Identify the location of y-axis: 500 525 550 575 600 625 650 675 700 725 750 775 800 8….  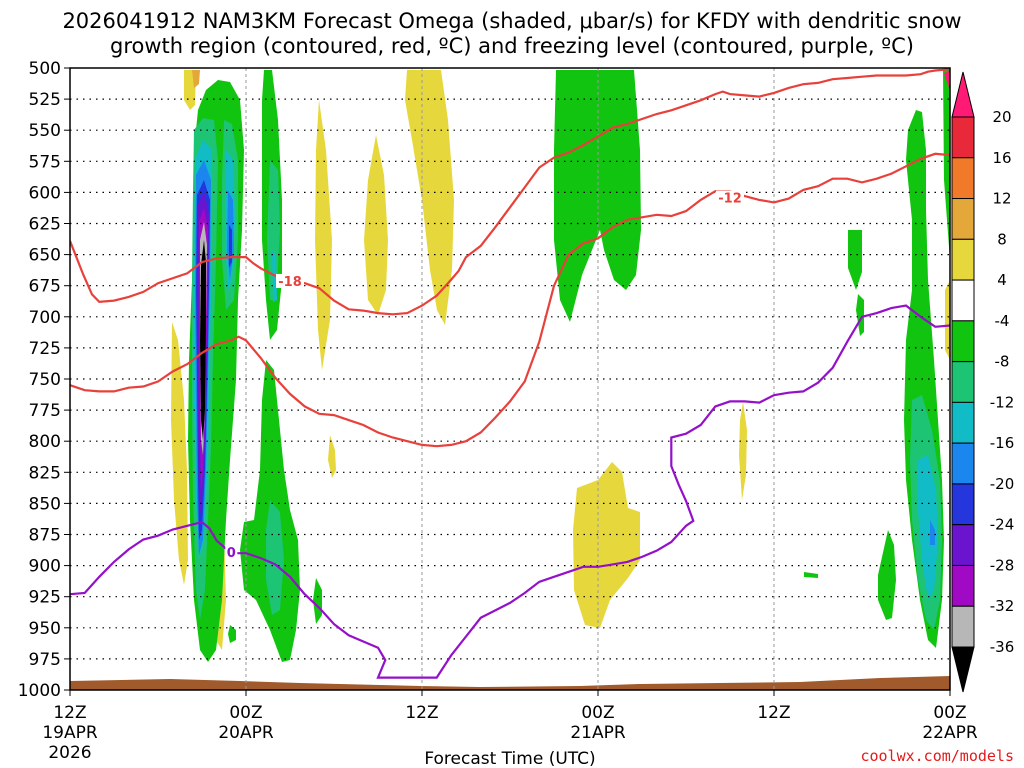
(44, 380).